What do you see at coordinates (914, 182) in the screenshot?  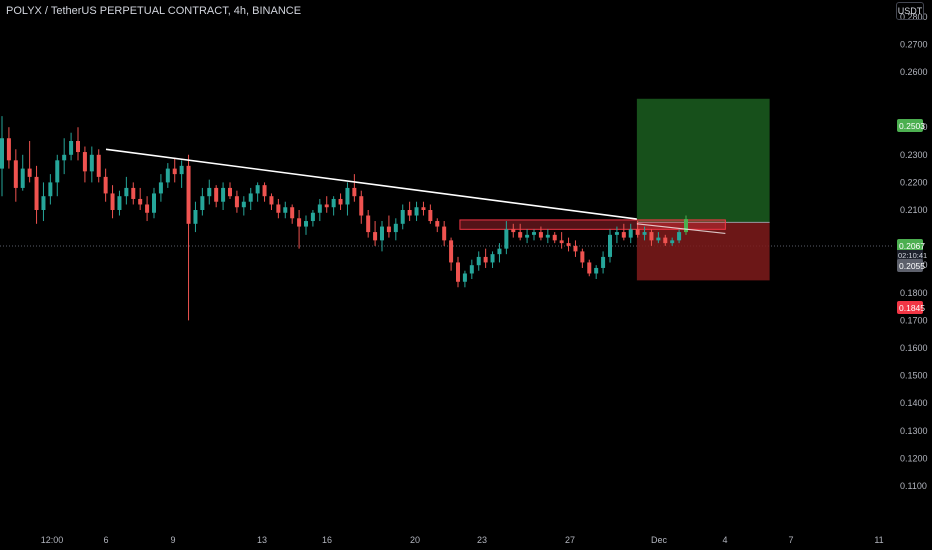 I see `price-tick-label: 0.2200` at bounding box center [914, 182].